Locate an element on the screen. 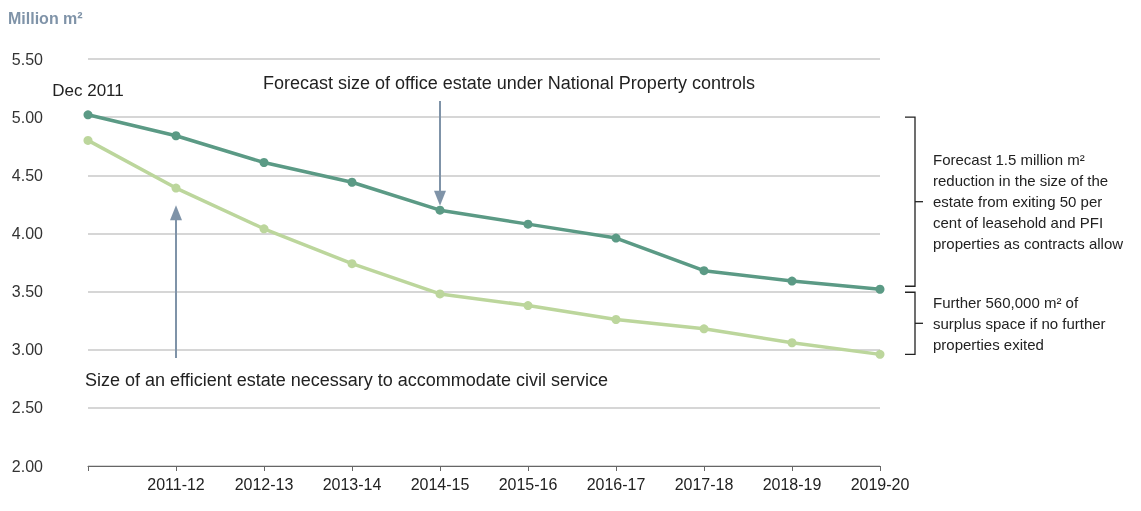 The width and height of the screenshot is (1141, 511). y-tick-label: 2.50 is located at coordinates (27, 408).